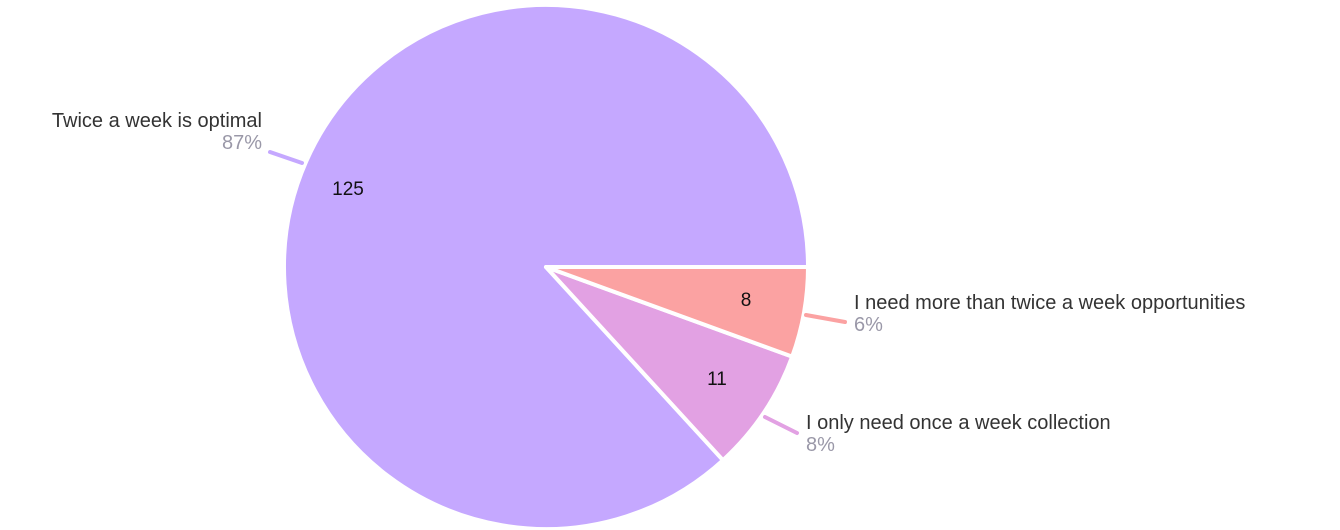  I want to click on slice-value-label-twice-a-week-is-optimal: 125, so click(348, 189).